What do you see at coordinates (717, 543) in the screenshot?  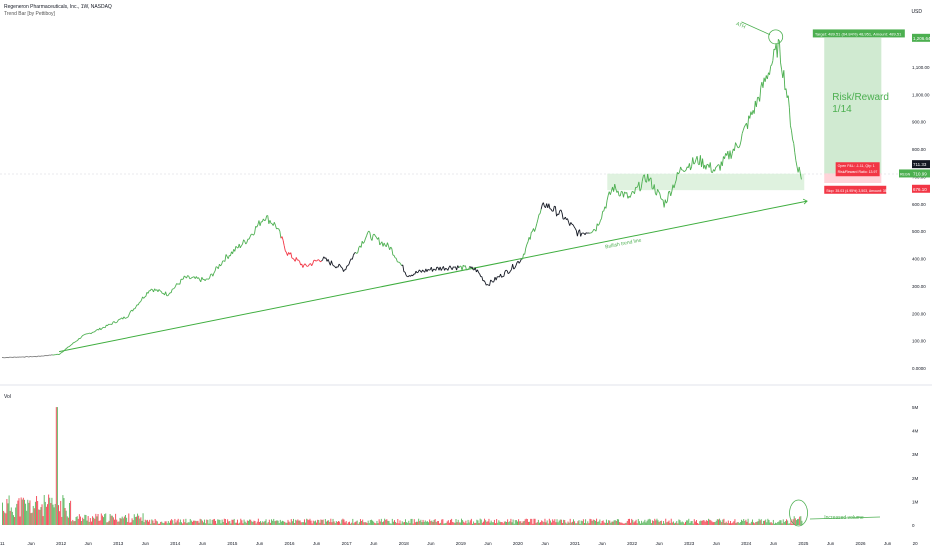 I see `time-axis-tick: Jun` at bounding box center [717, 543].